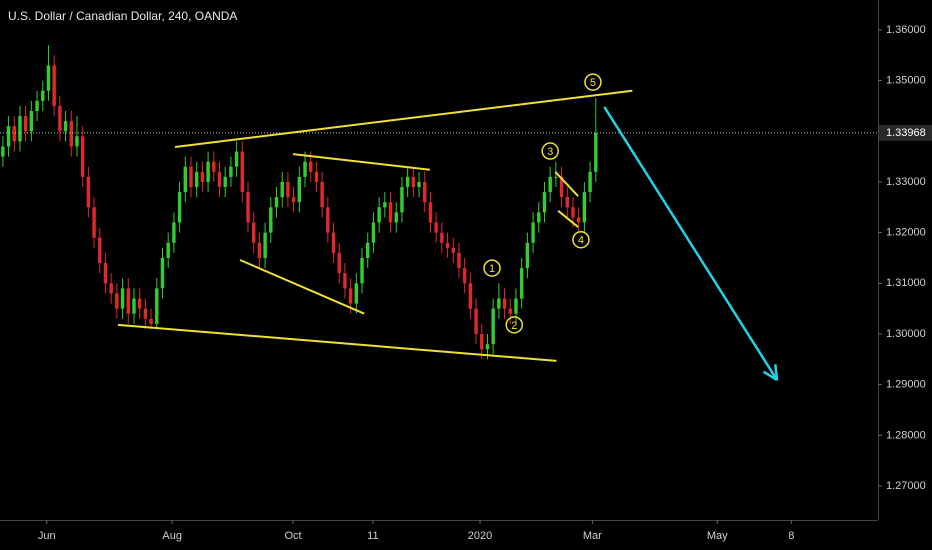 The height and width of the screenshot is (550, 932). I want to click on x-tick-label: 11, so click(372, 536).